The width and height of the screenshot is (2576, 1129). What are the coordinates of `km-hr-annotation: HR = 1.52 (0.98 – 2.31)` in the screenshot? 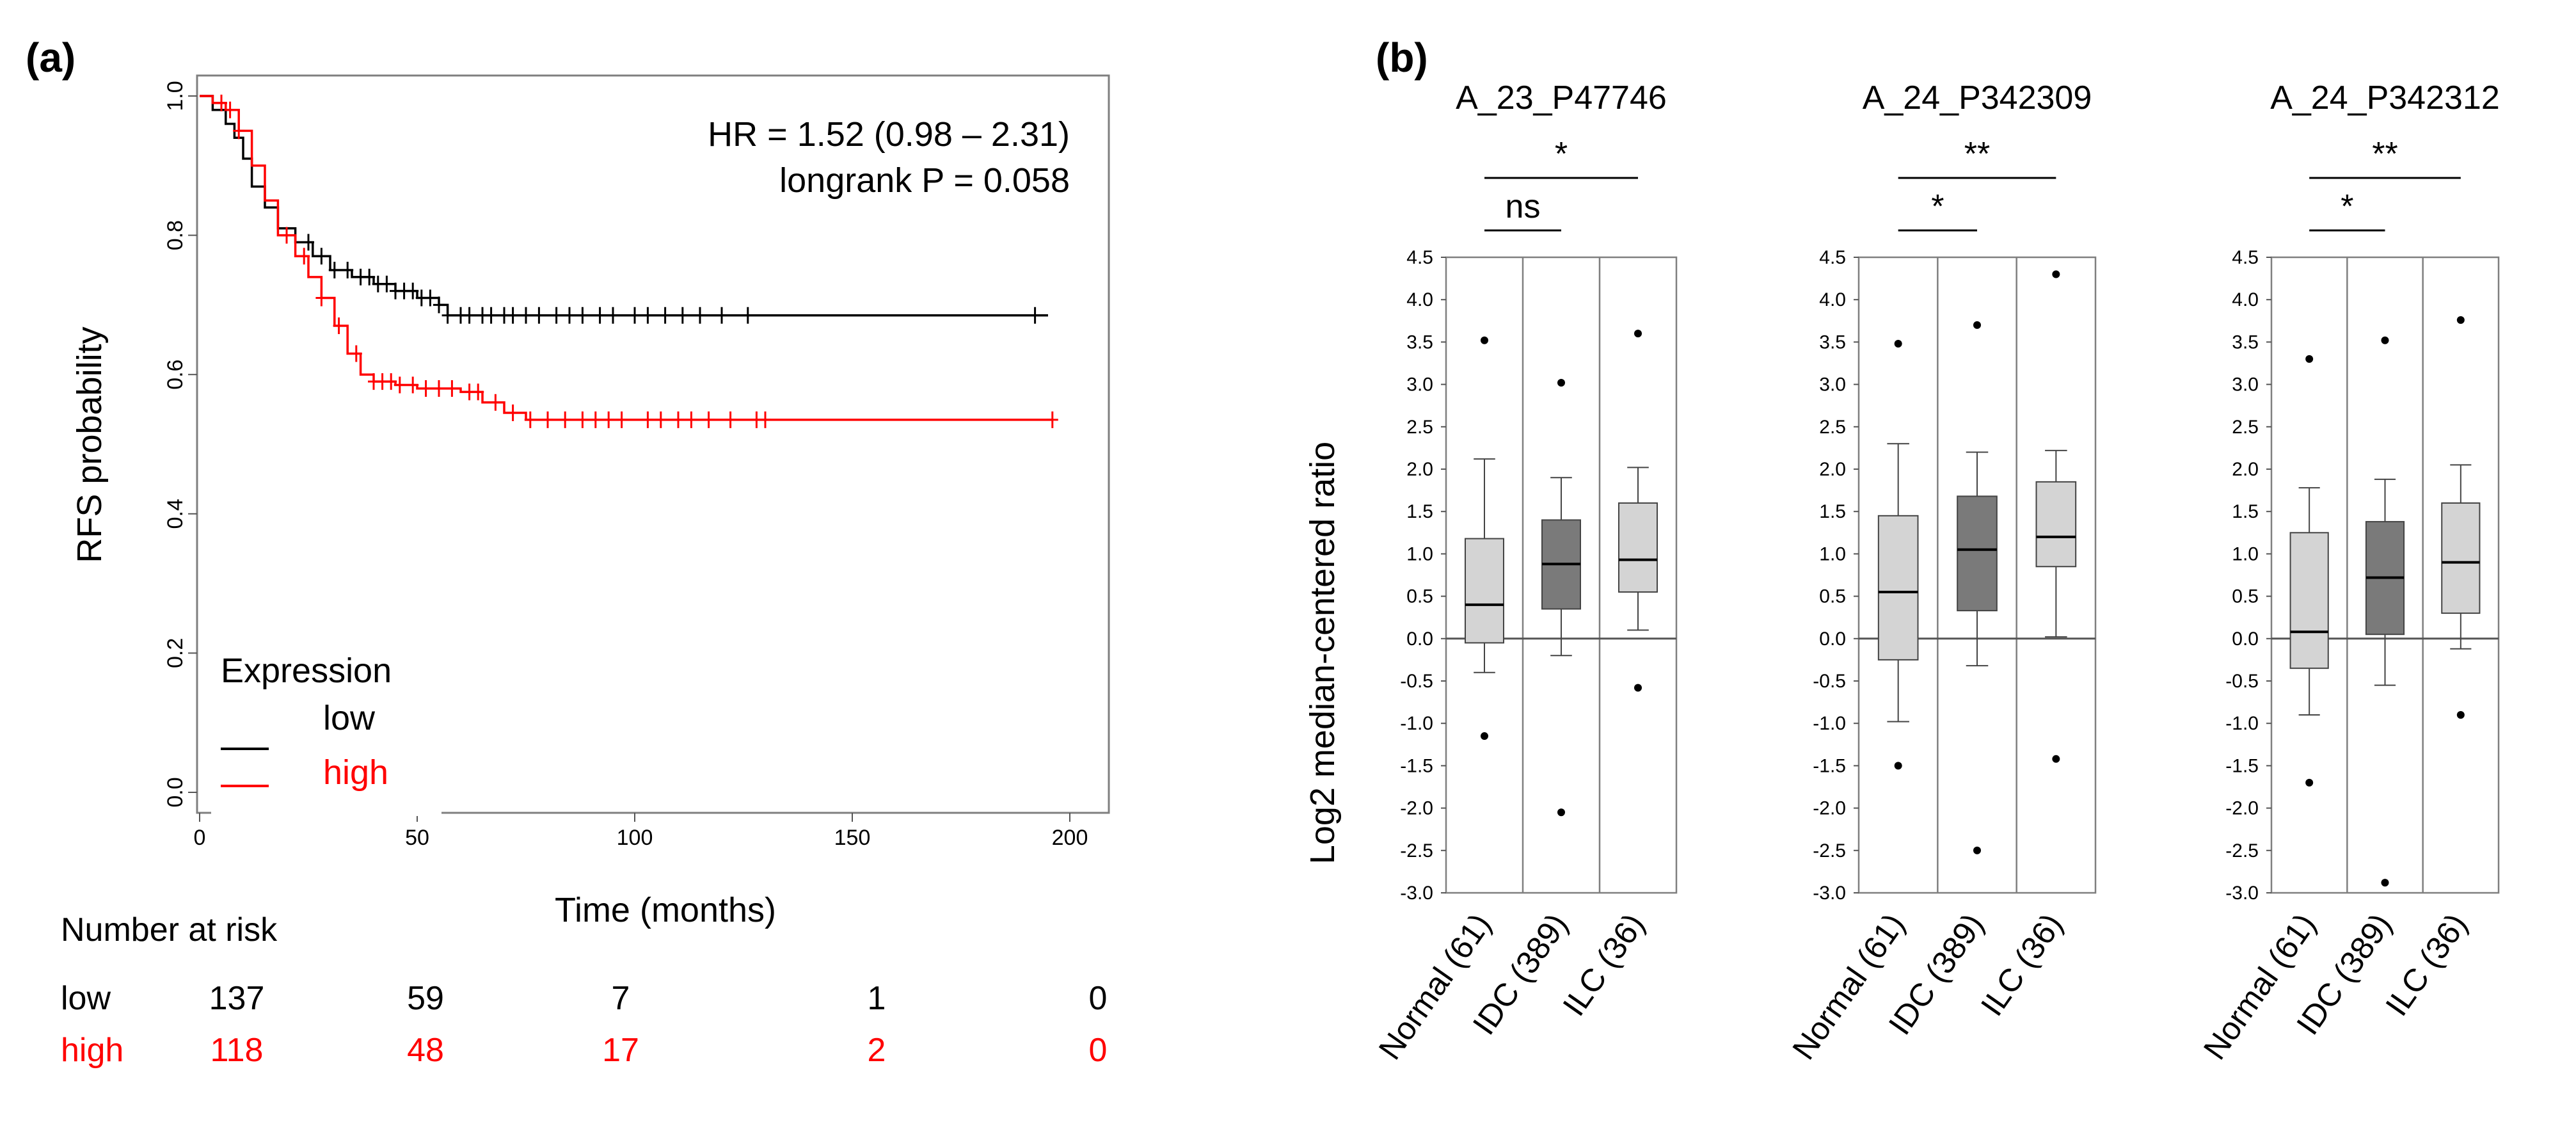 It's located at (889, 134).